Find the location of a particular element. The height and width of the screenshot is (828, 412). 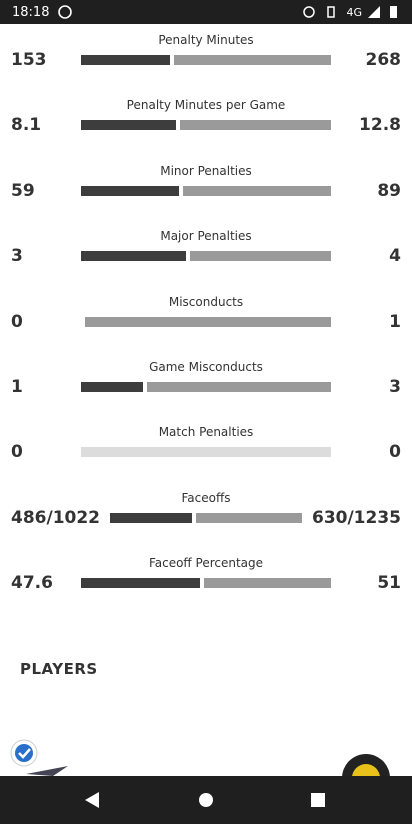

left-value: 153 is located at coordinates (29, 60).